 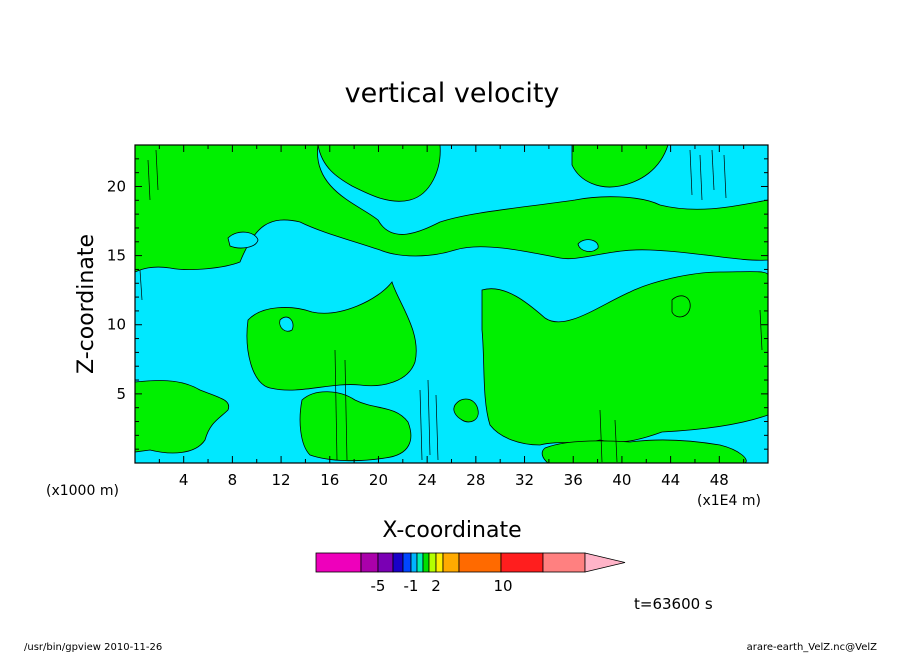 I want to click on y-tick-label: 20, so click(x=116, y=186).